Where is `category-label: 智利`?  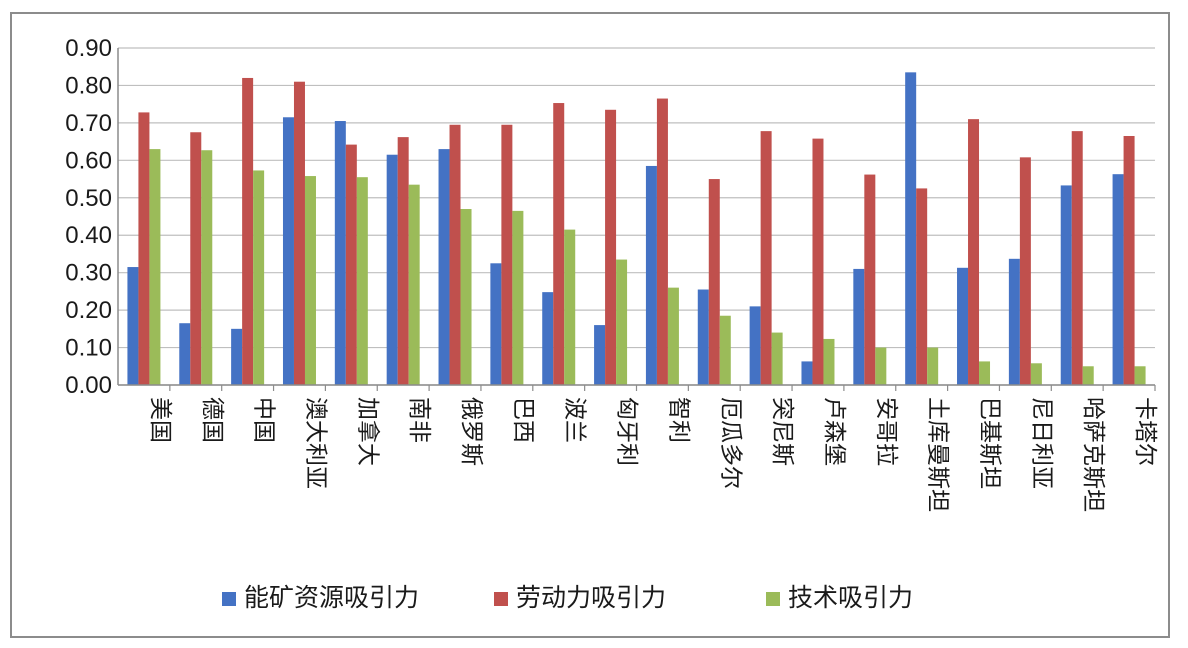 category-label: 智利 is located at coordinates (678, 420).